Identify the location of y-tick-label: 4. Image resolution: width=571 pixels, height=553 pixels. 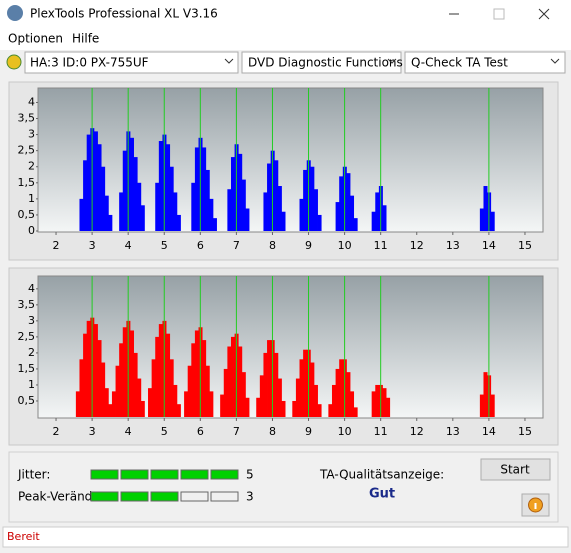
(31, 101).